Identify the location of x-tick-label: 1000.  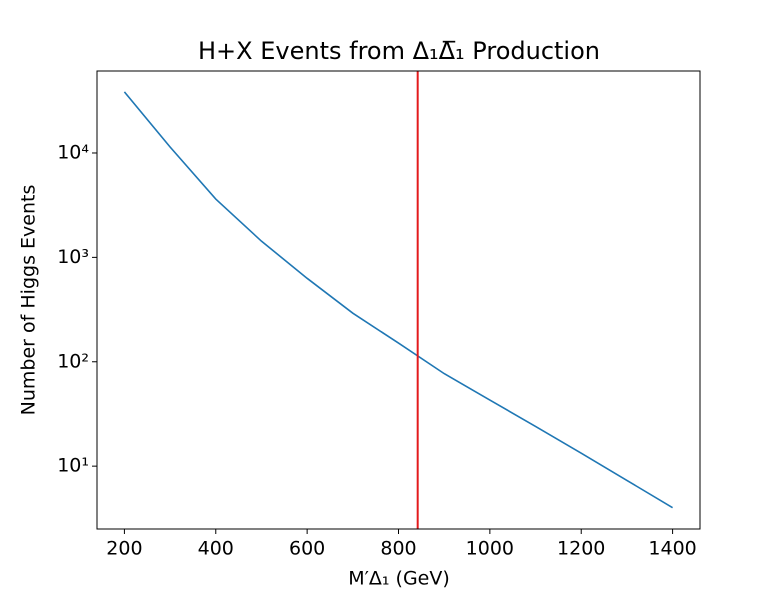
(490, 549).